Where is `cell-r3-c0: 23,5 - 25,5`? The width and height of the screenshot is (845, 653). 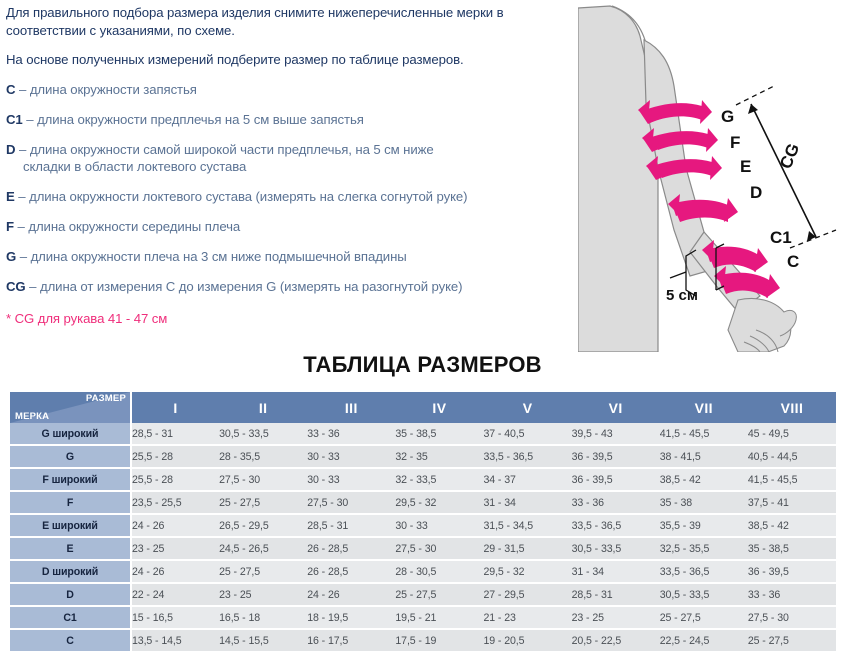
cell-r3-c0: 23,5 - 25,5 is located at coordinates (175, 503).